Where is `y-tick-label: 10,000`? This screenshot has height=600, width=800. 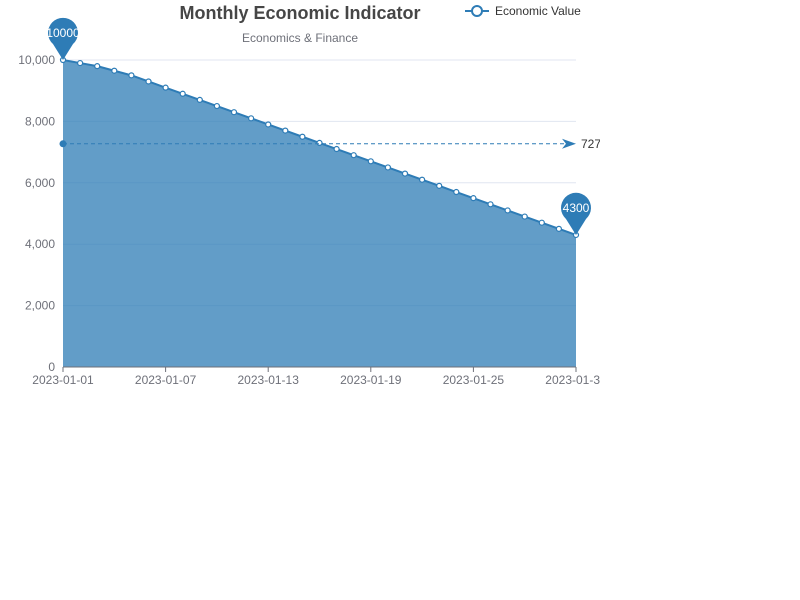 y-tick-label: 10,000 is located at coordinates (36, 60).